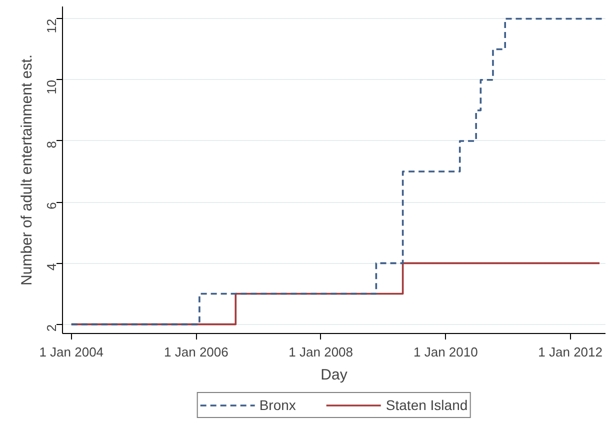 Image resolution: width=613 pixels, height=428 pixels. I want to click on y-tick-label: 8, so click(51, 144).